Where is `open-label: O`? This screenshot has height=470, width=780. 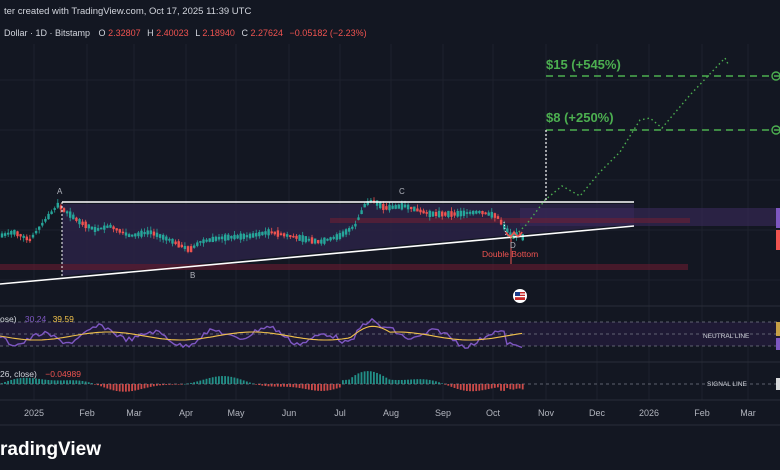 open-label: O is located at coordinates (102, 33).